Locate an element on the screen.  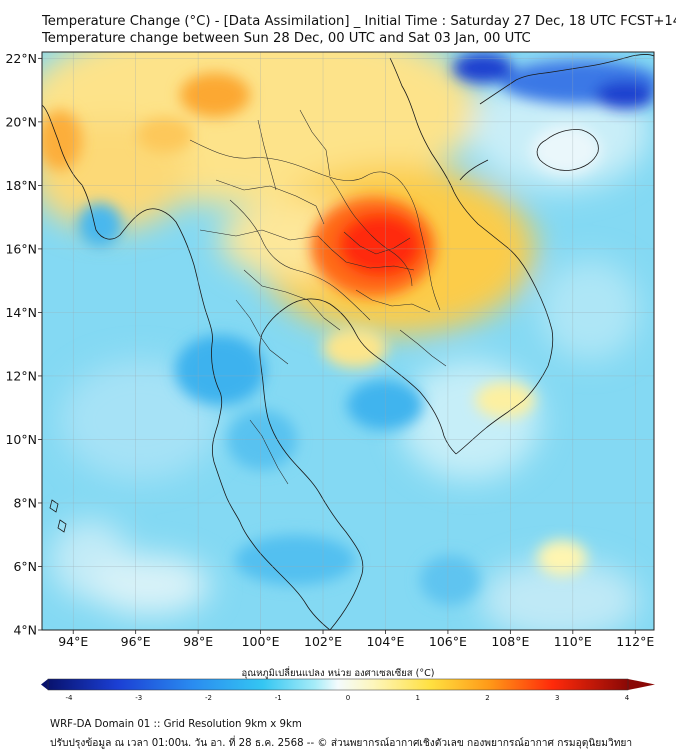
colorbar-tick-label: 3 is located at coordinates (557, 698).